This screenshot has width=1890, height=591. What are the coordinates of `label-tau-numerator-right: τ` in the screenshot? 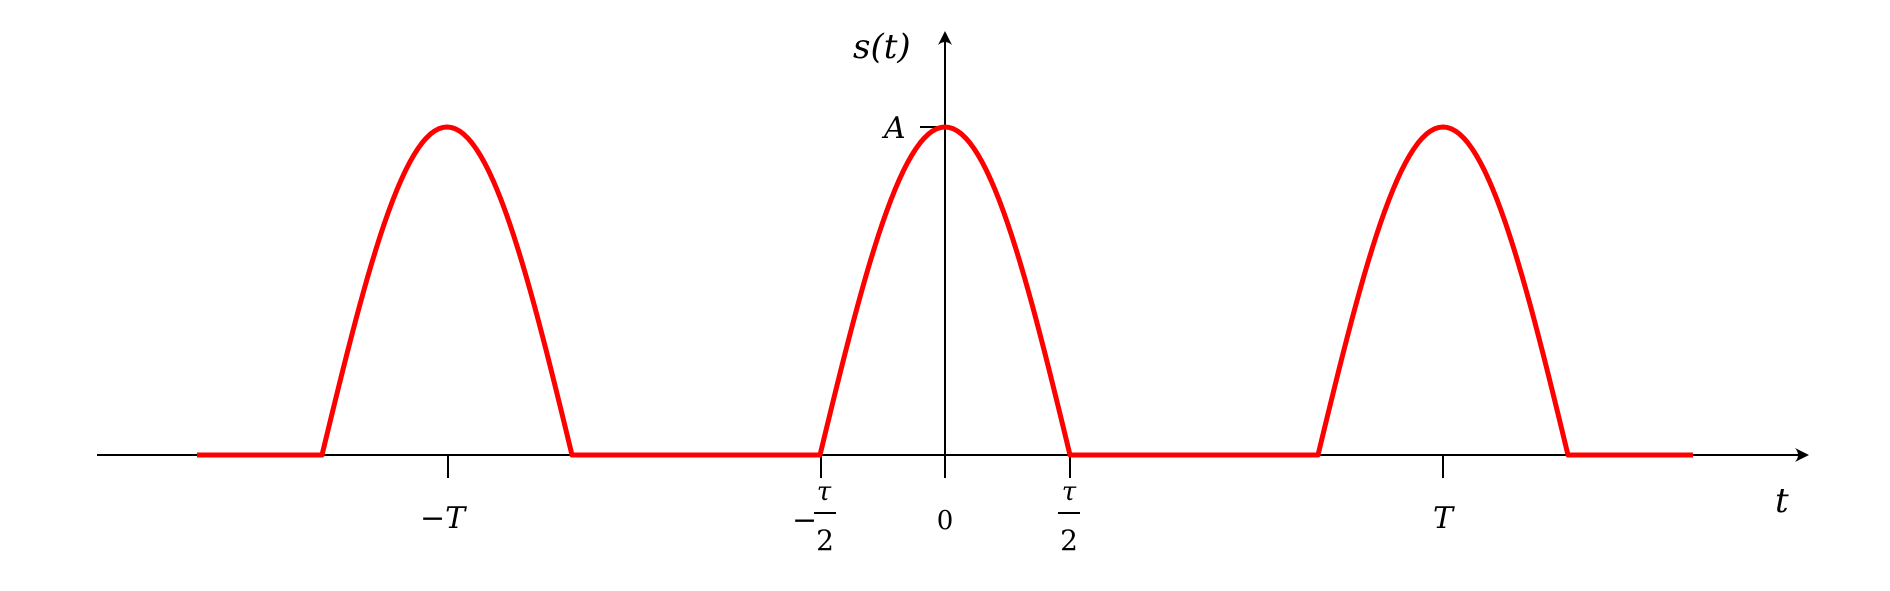 It's located at (1069, 492).